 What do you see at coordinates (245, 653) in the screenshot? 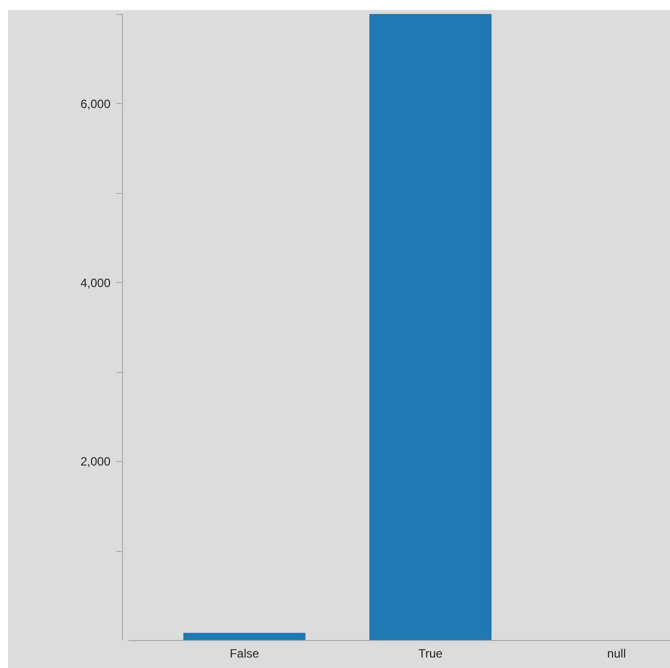
I see `x-tick-label: False` at bounding box center [245, 653].